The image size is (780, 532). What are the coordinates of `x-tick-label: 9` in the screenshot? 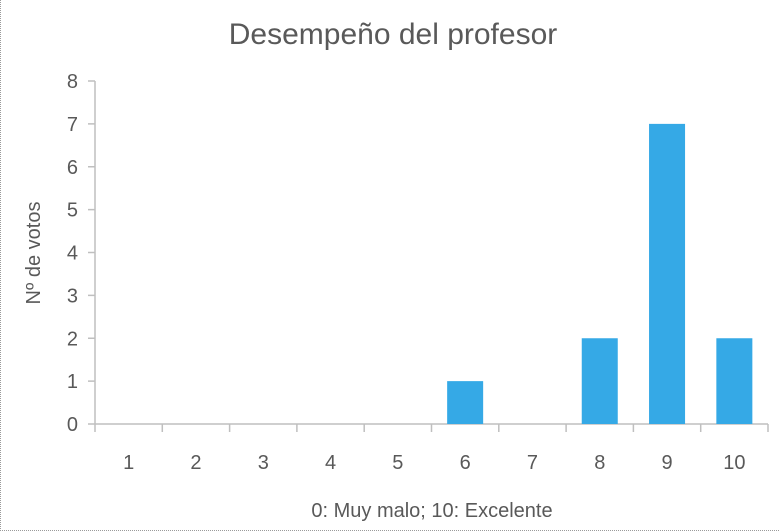 It's located at (666, 463).